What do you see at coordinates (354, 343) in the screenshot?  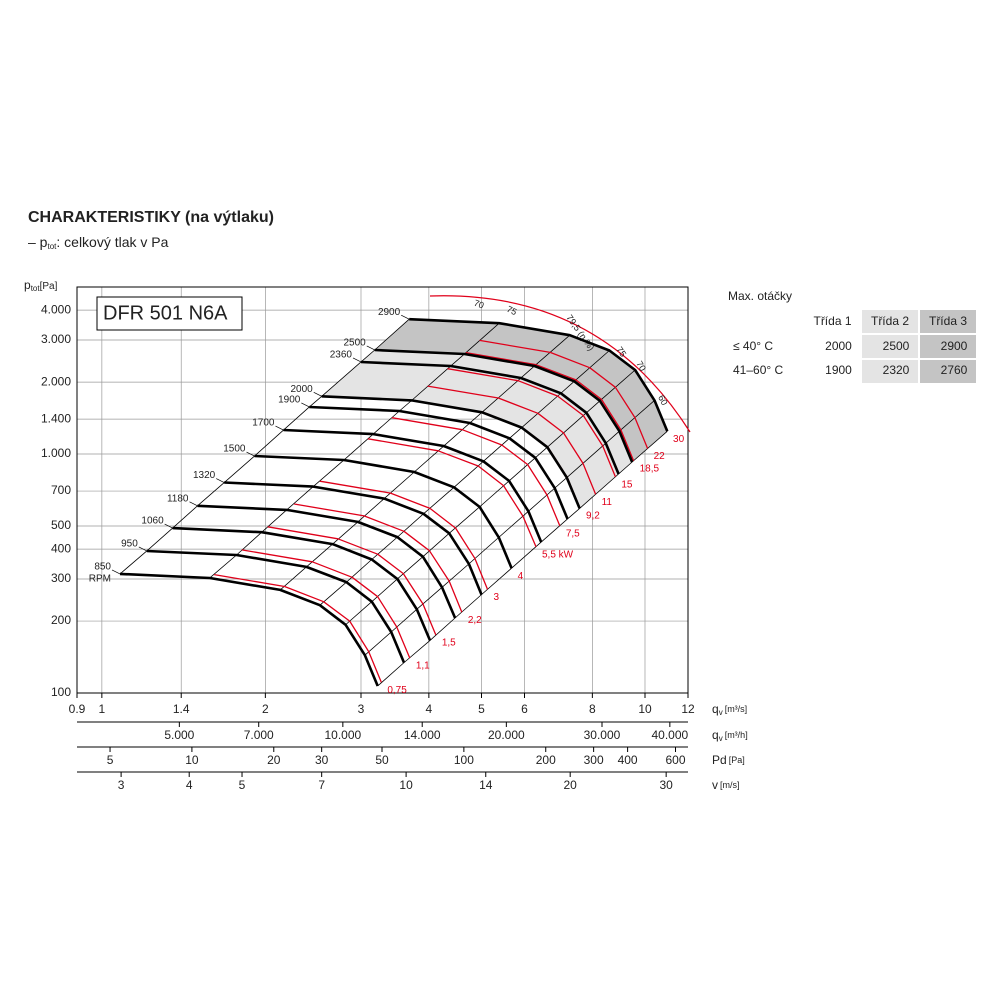 I see `rpm-label: 2500` at bounding box center [354, 343].